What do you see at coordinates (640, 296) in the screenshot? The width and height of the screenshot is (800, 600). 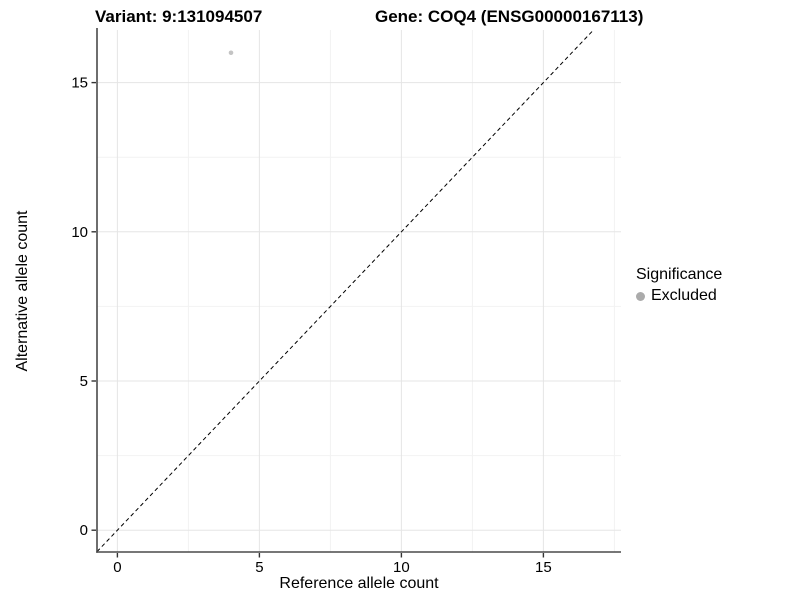 I see `excluded-point-icon` at bounding box center [640, 296].